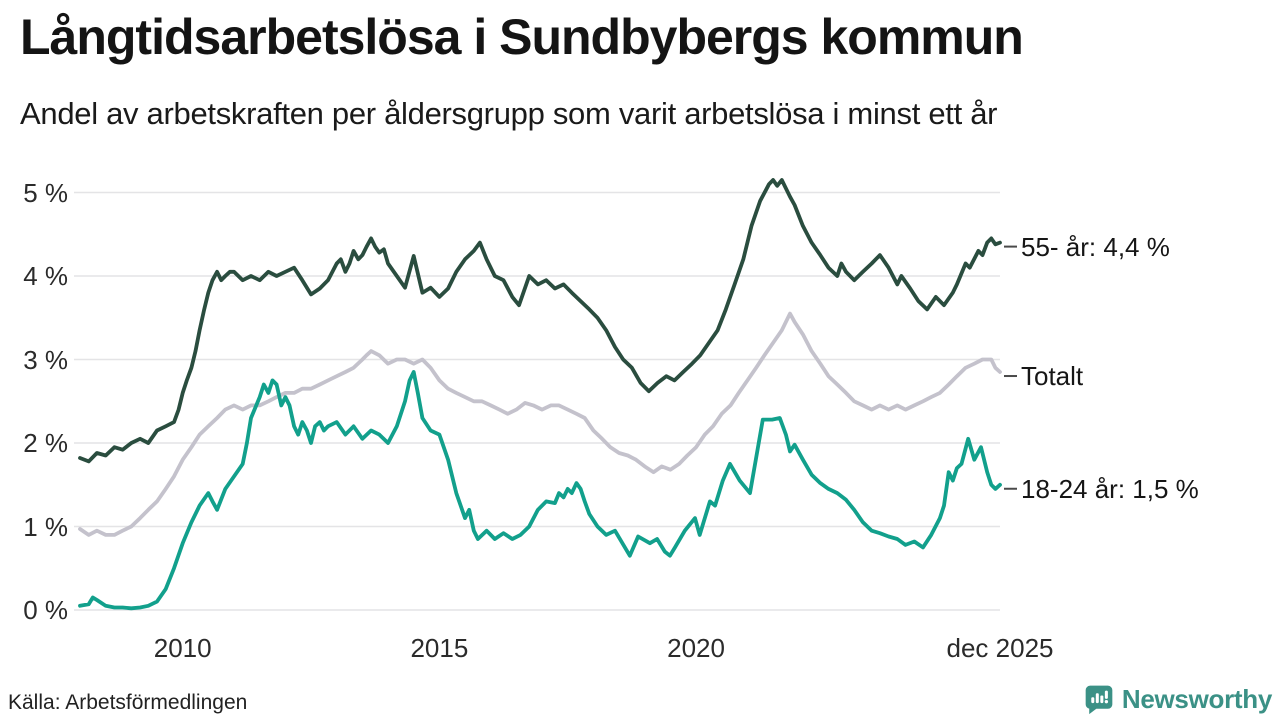 The image size is (1280, 720). I want to click on series-label-totalt: Totalt, so click(1052, 376).